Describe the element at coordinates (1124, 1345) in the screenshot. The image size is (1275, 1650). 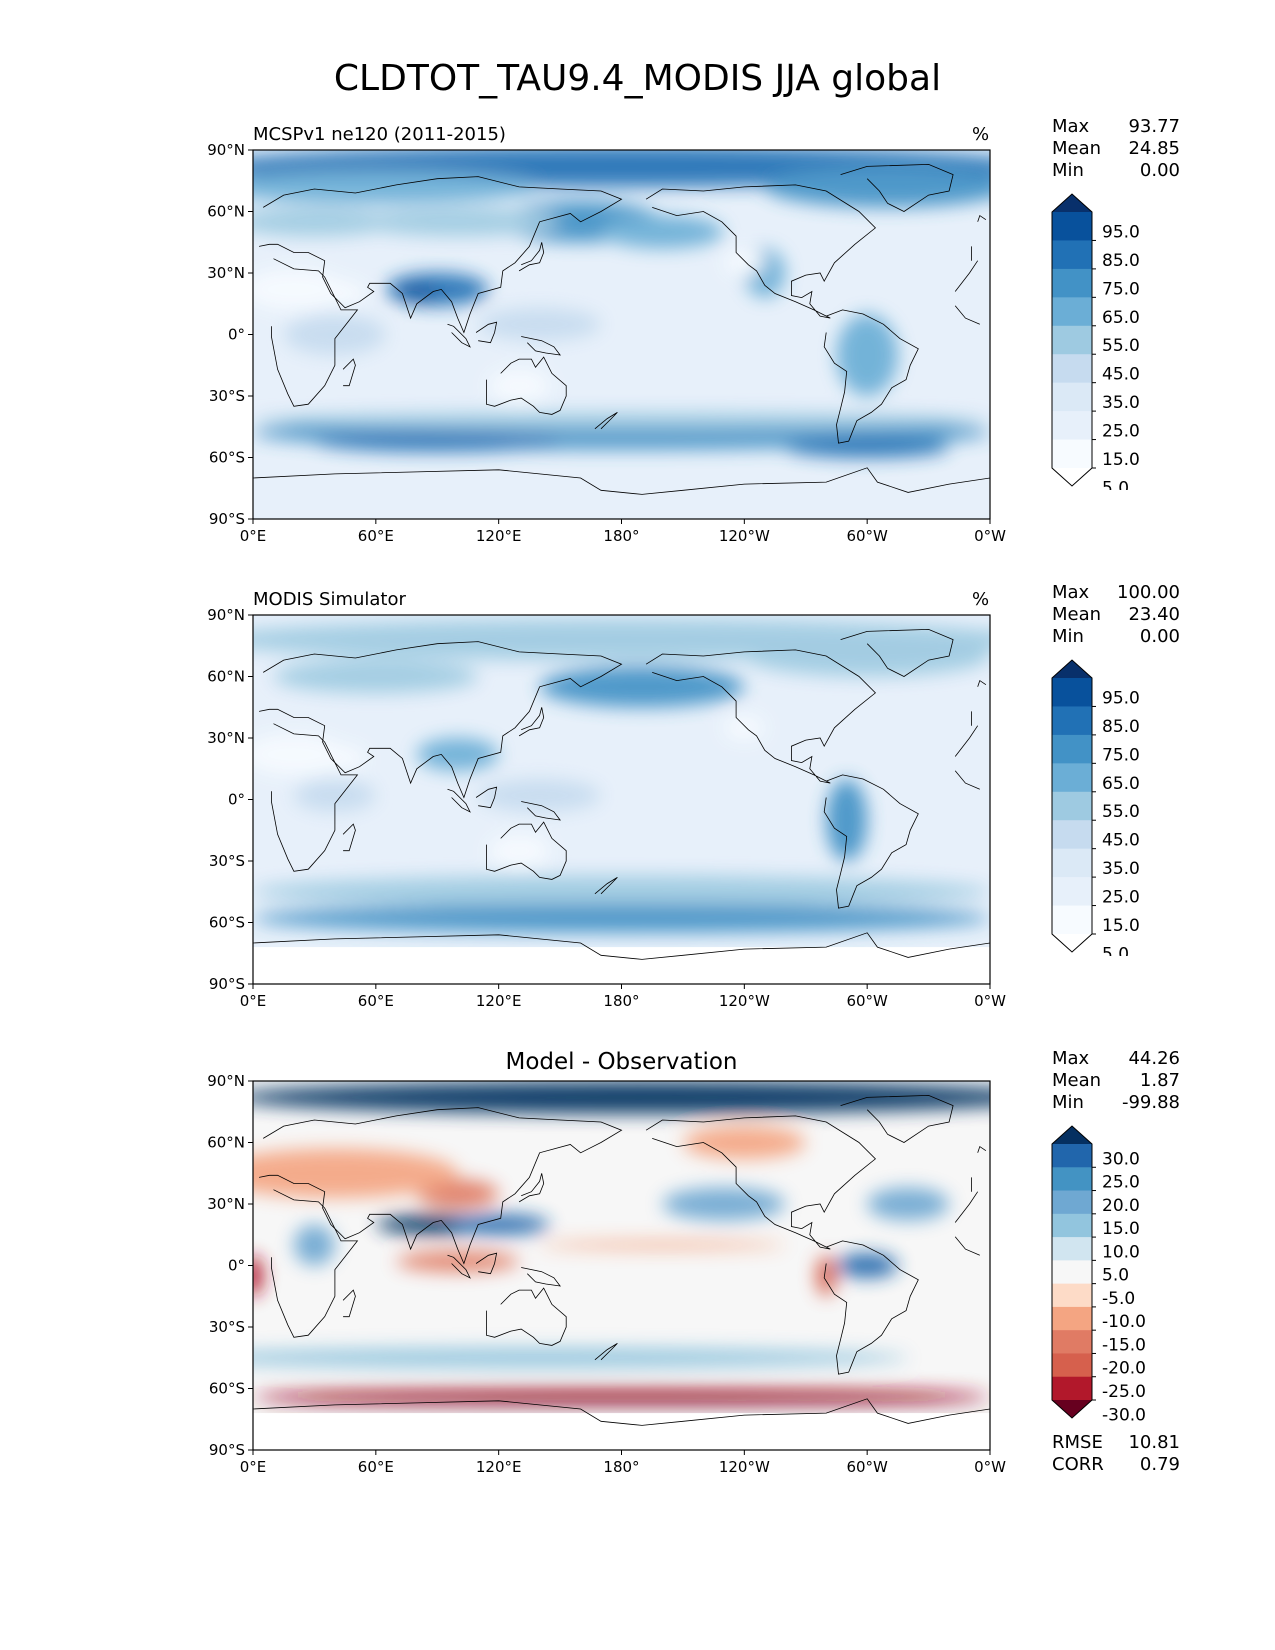
I see `colorbar-tick-label: -15.0` at that location.